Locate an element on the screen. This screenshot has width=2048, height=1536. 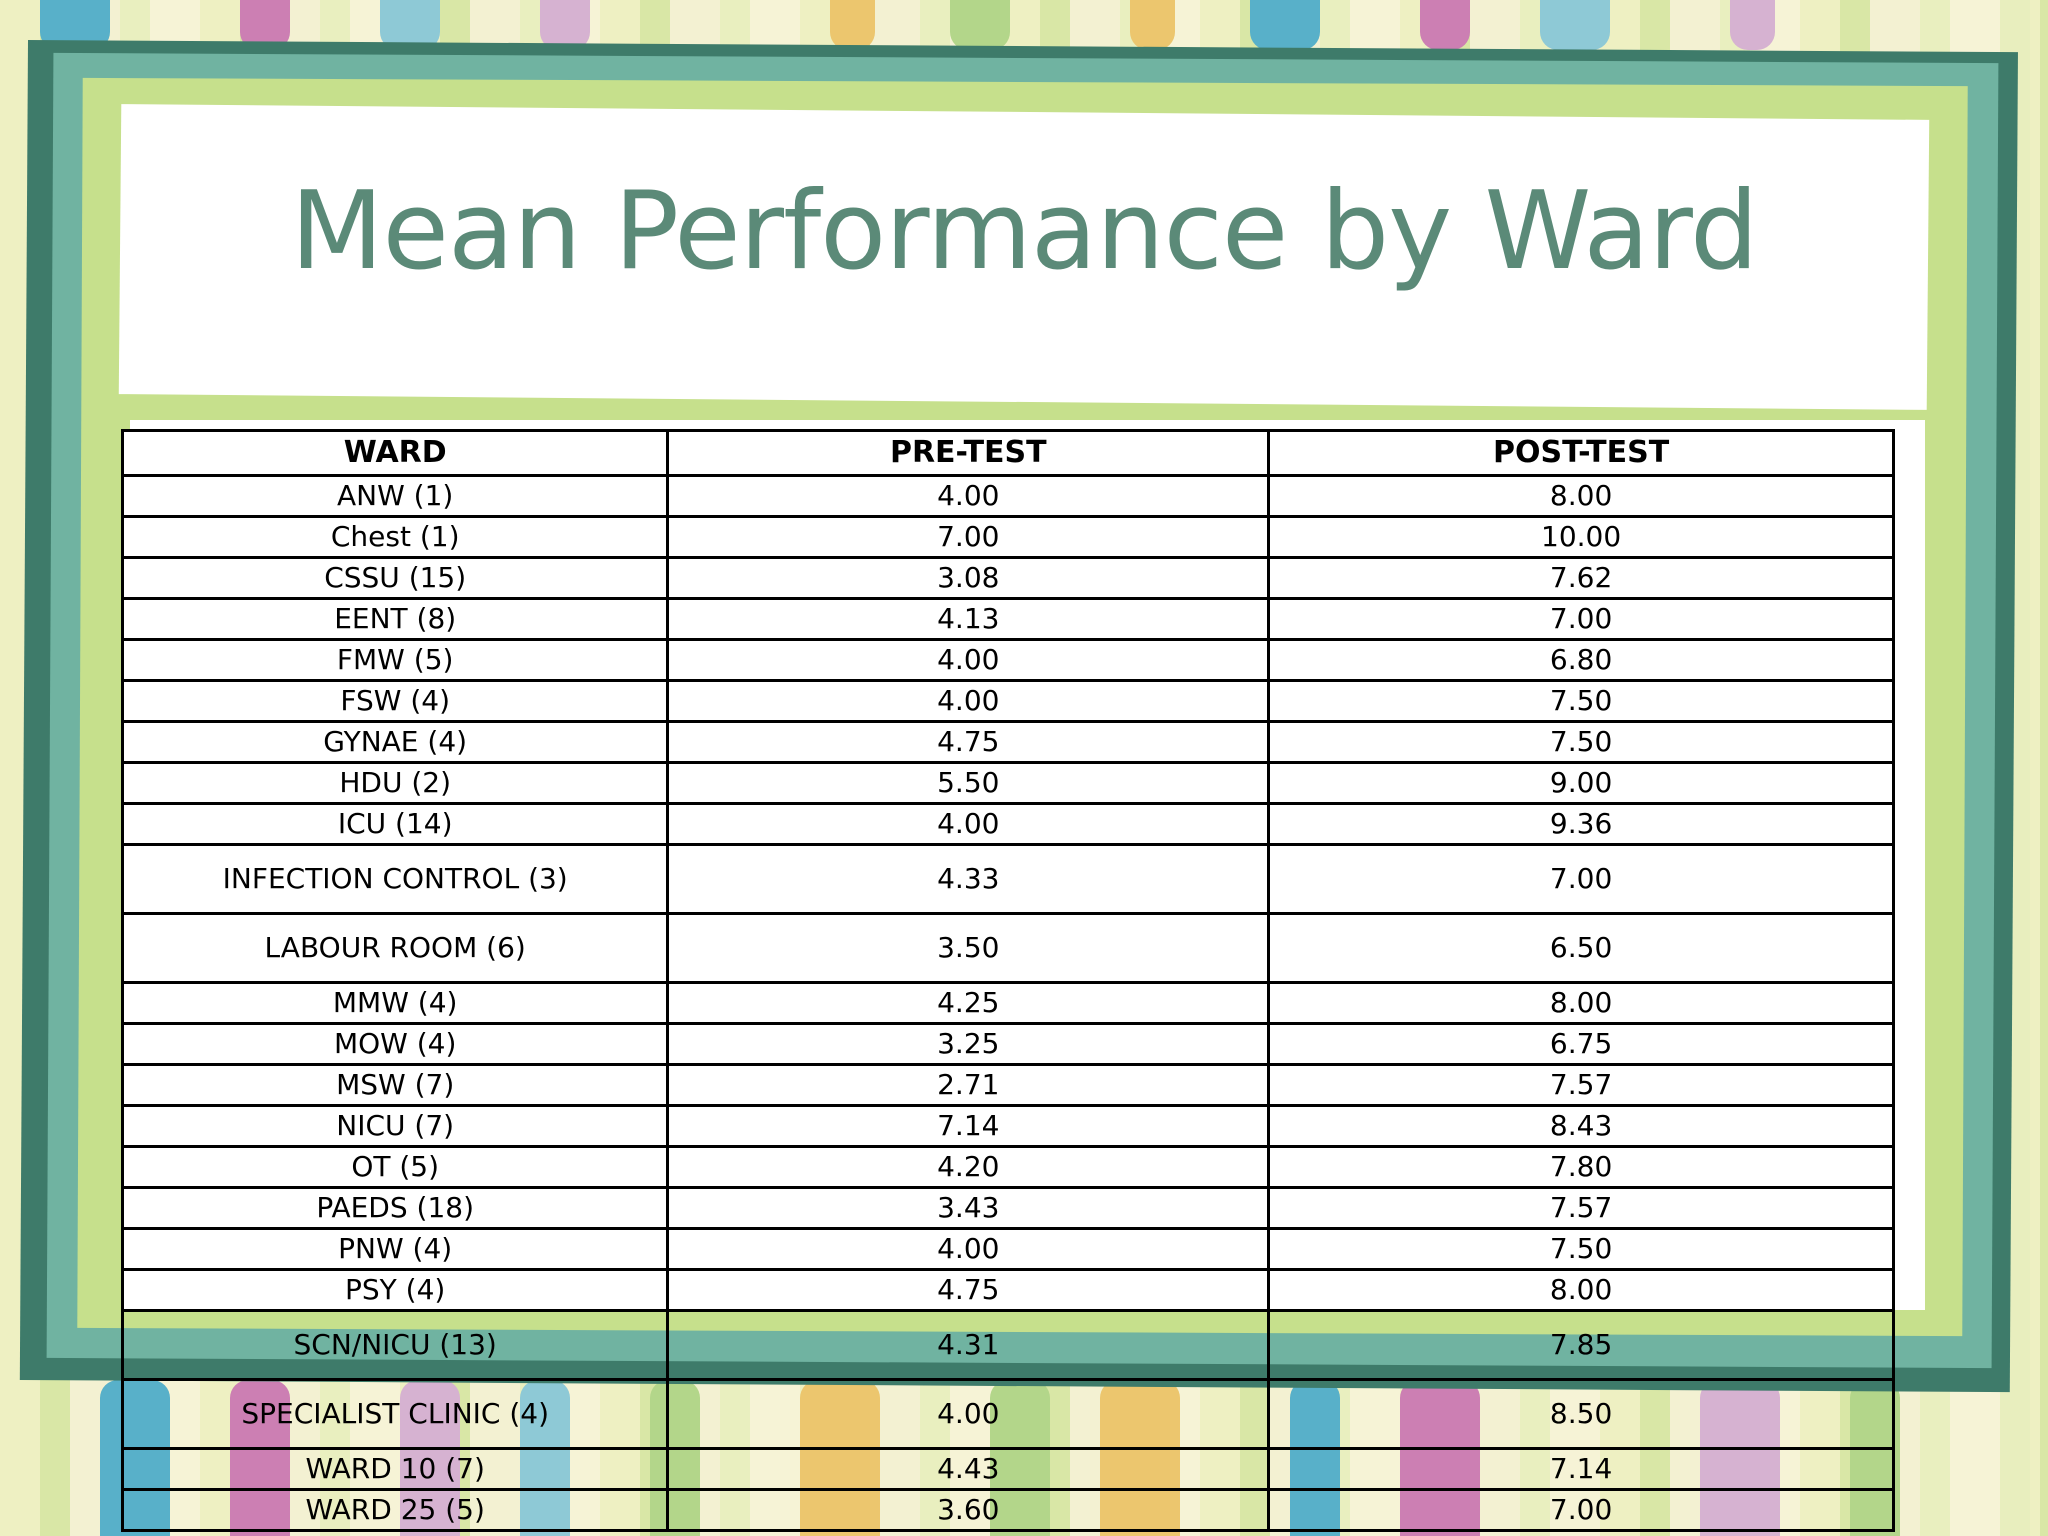
post-test-cell: 10.00 is located at coordinates (1581, 537).